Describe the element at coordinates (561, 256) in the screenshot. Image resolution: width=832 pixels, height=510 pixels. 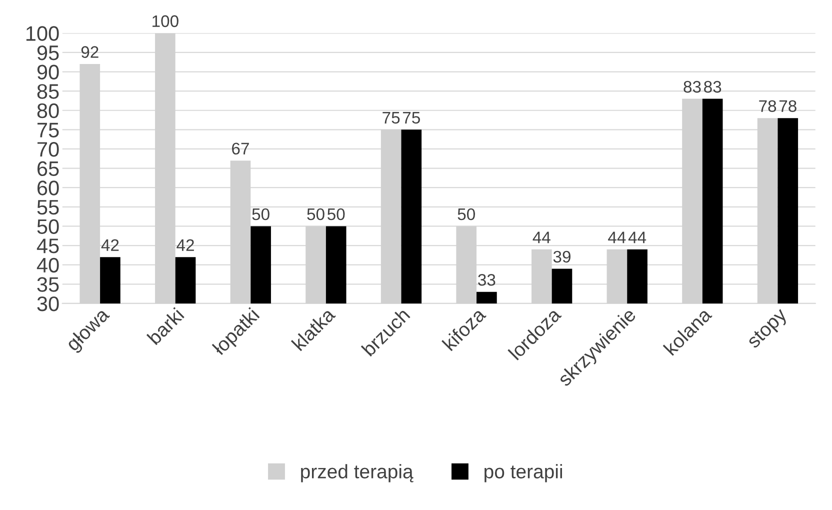
I see `data-label: 39` at that location.